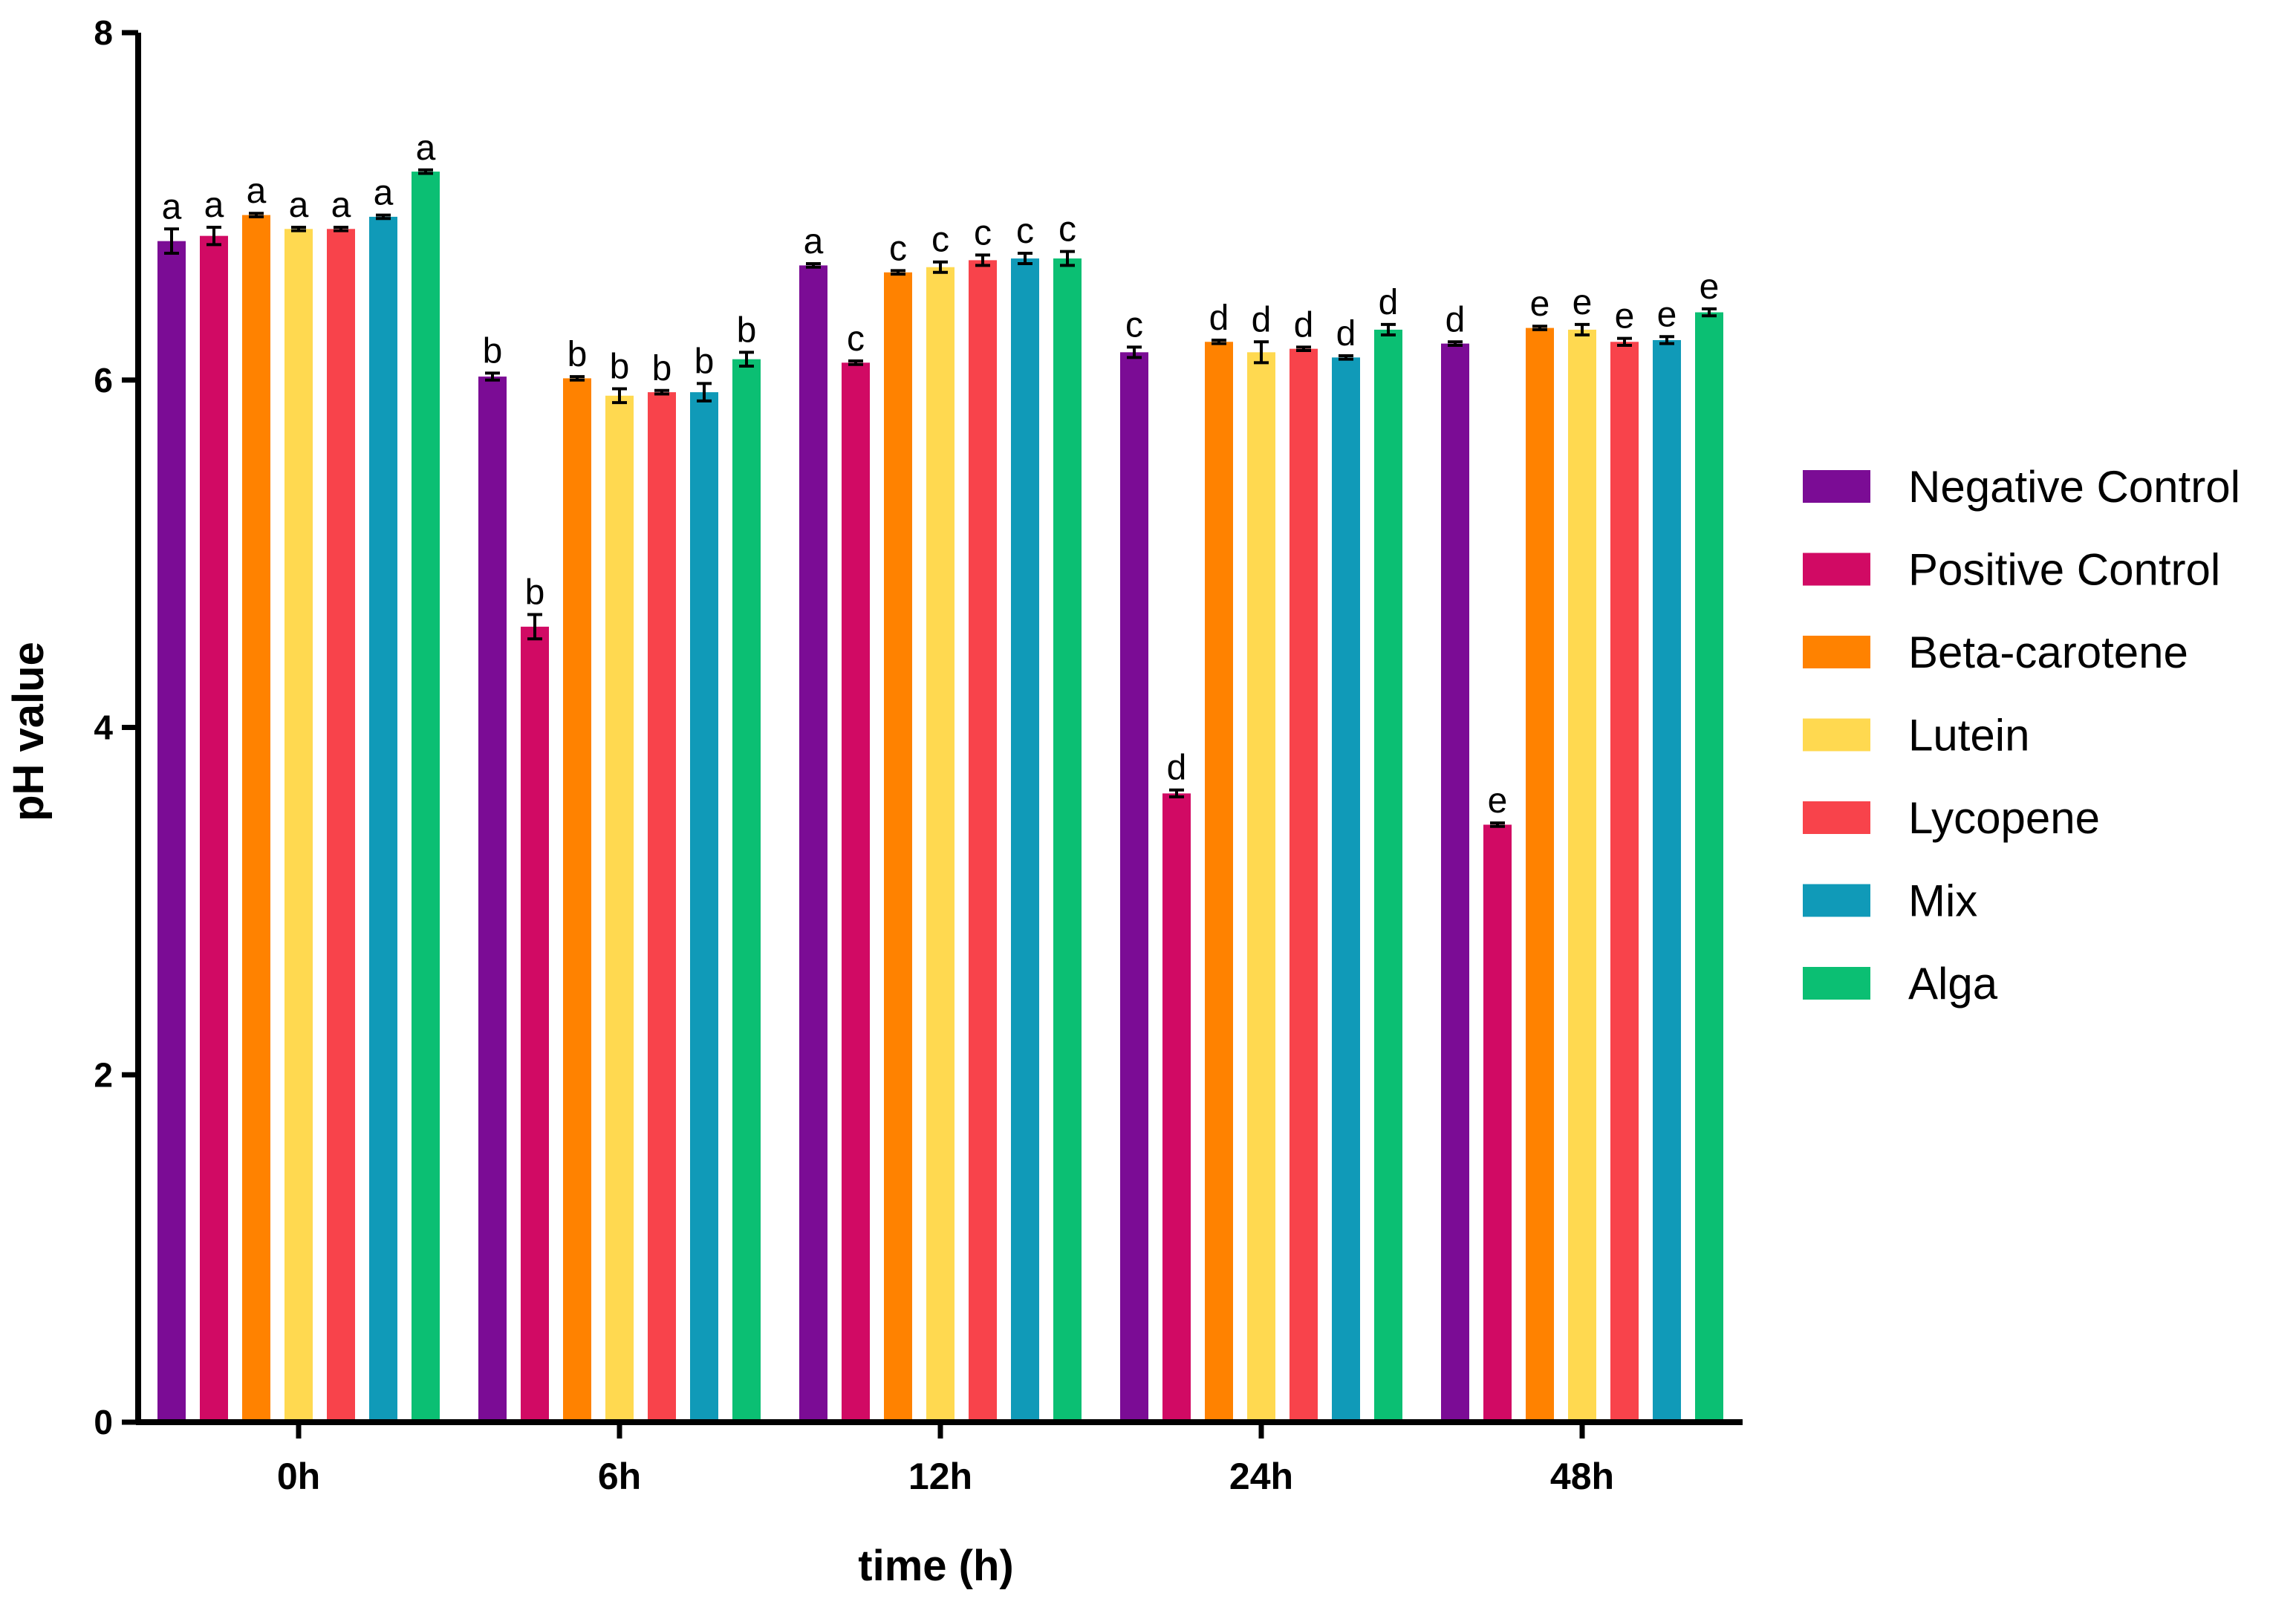  I want to click on legend-label: Lutein, so click(1968, 736).